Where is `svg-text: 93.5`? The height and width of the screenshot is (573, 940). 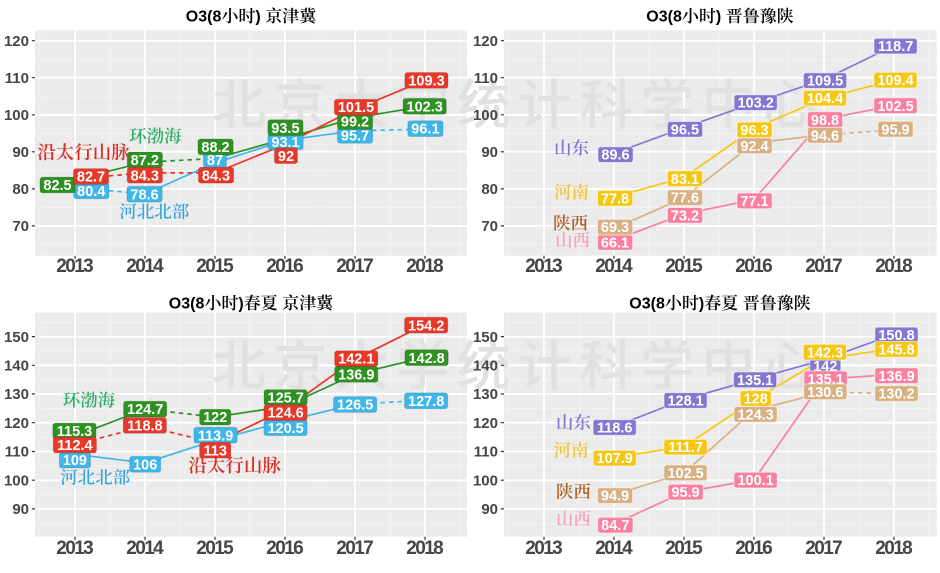 svg-text: 93.5 is located at coordinates (285, 129).